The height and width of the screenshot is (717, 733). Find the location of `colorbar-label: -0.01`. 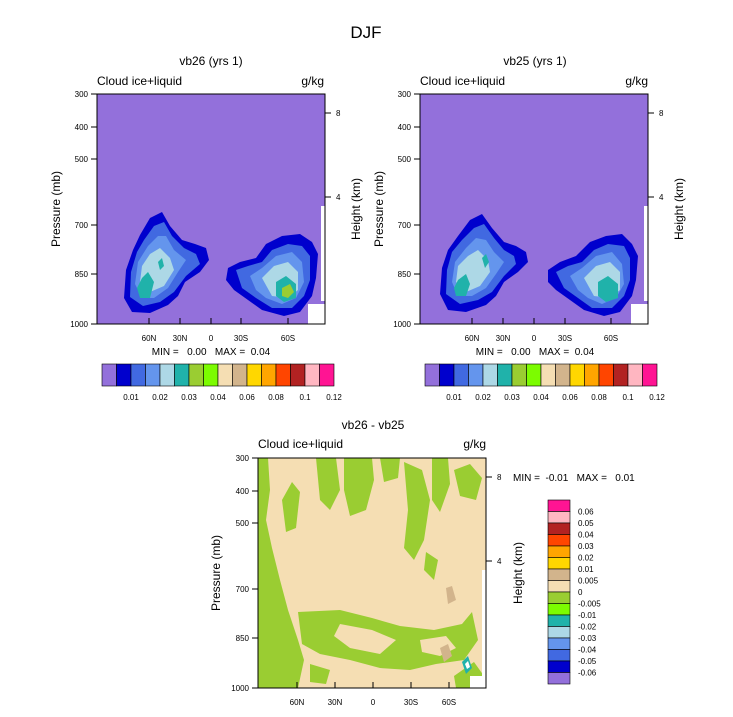

colorbar-label: -0.01 is located at coordinates (587, 615).